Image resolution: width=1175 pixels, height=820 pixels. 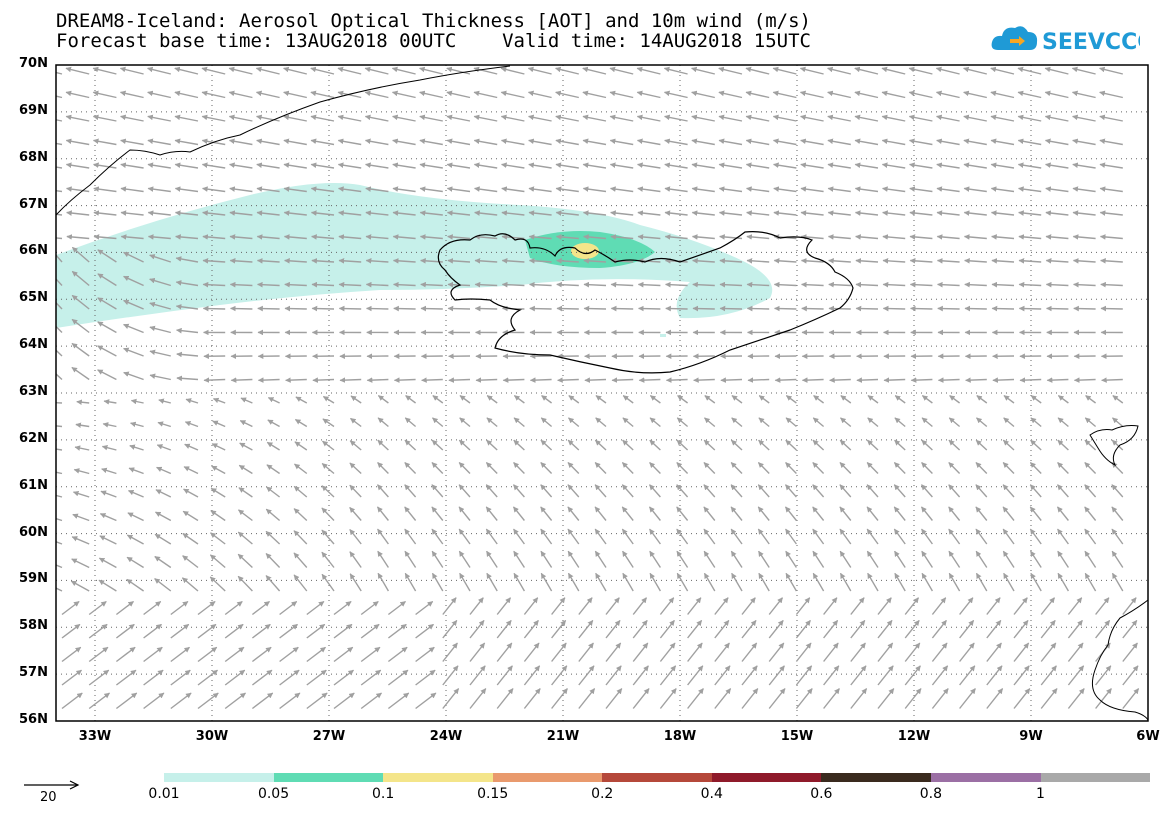 What do you see at coordinates (585, 251) in the screenshot?
I see `aot-plume-high` at bounding box center [585, 251].